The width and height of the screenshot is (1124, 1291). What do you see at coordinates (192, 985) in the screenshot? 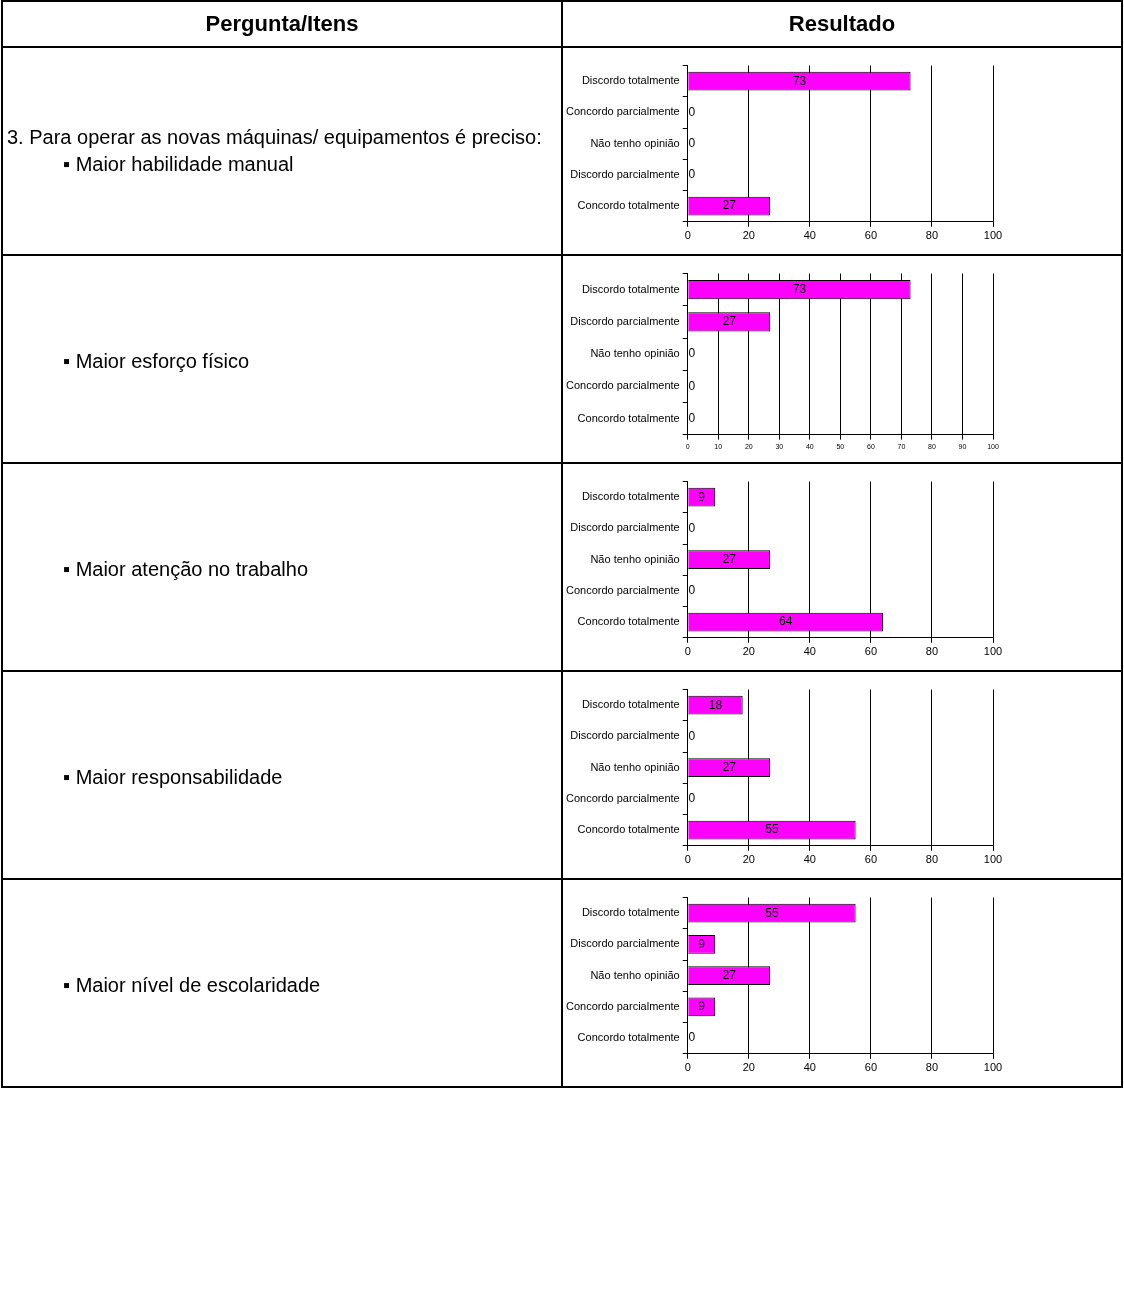
I see `text: ▪ Maior nível de escolaridade` at bounding box center [192, 985].